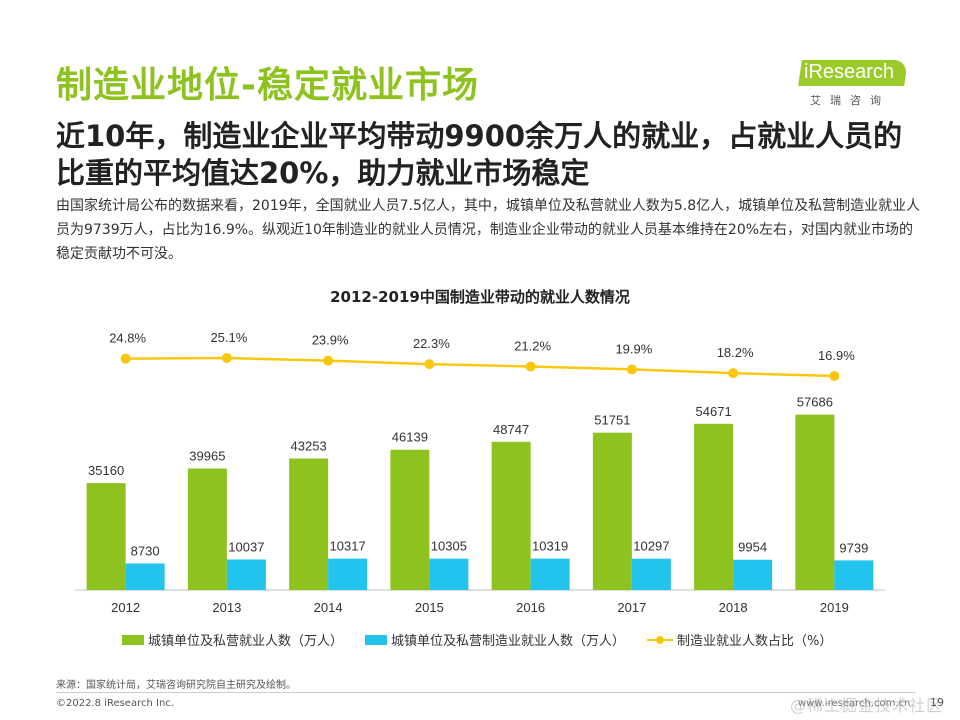 The image size is (960, 720). I want to click on label-manufacturing-2015: 10305, so click(449, 546).